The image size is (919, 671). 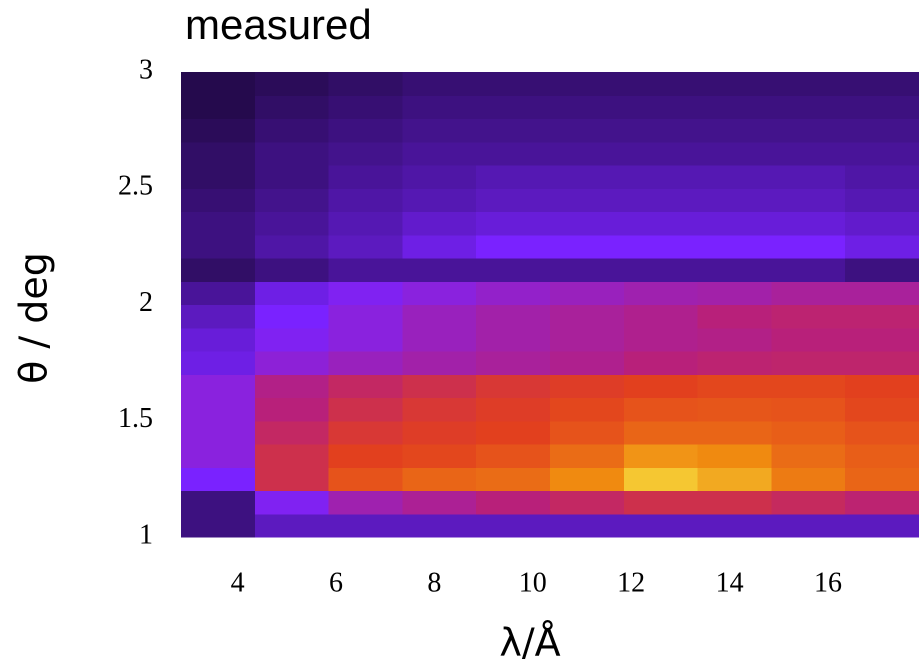 What do you see at coordinates (336, 582) in the screenshot?
I see `x-tick-label: 6` at bounding box center [336, 582].